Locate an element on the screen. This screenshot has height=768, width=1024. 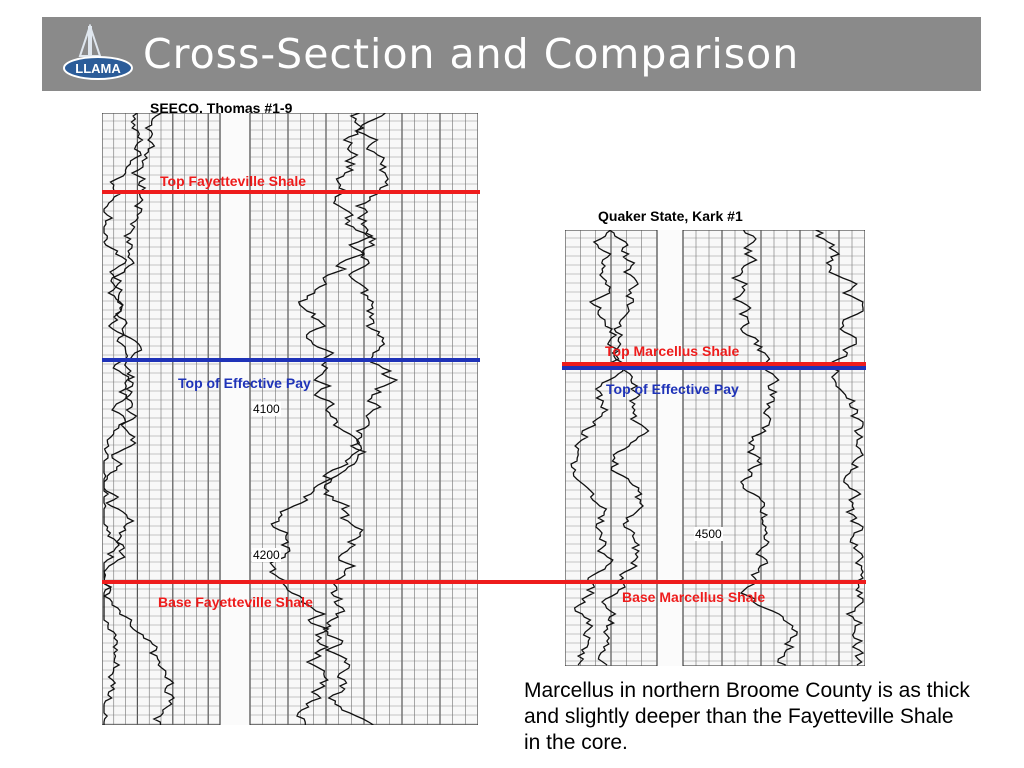
llama-logo: LLAMA is located at coordinates (99, 52).